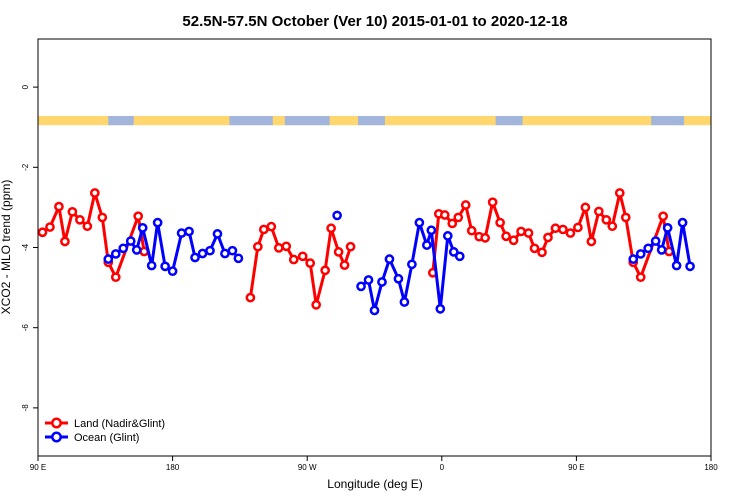 The width and height of the screenshot is (750, 500). I want to click on x-tick-label: 180, so click(173, 467).